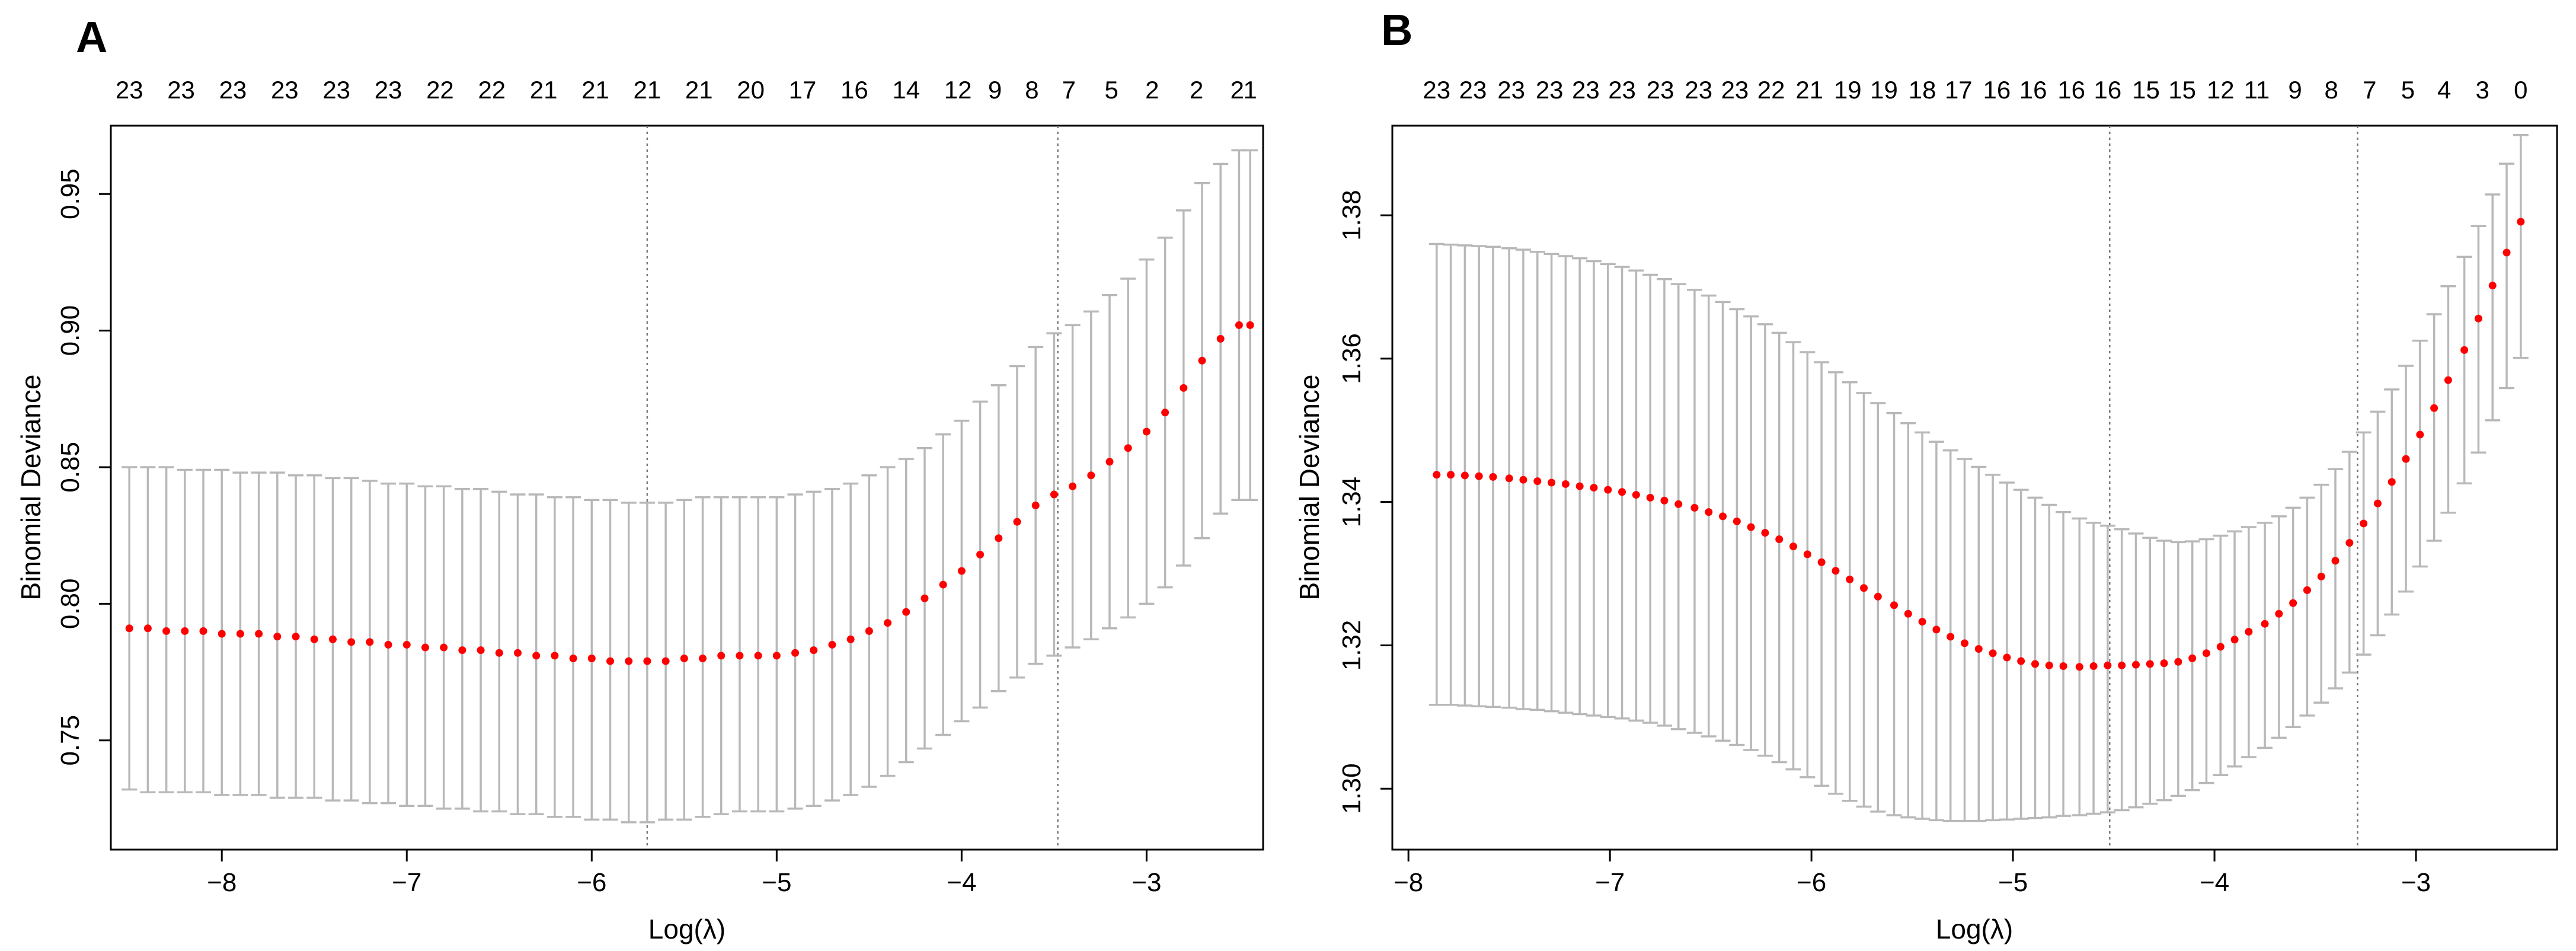 The image size is (2576, 951). What do you see at coordinates (803, 90) in the screenshot?
I see `panel-a-top-count-label: 17` at bounding box center [803, 90].